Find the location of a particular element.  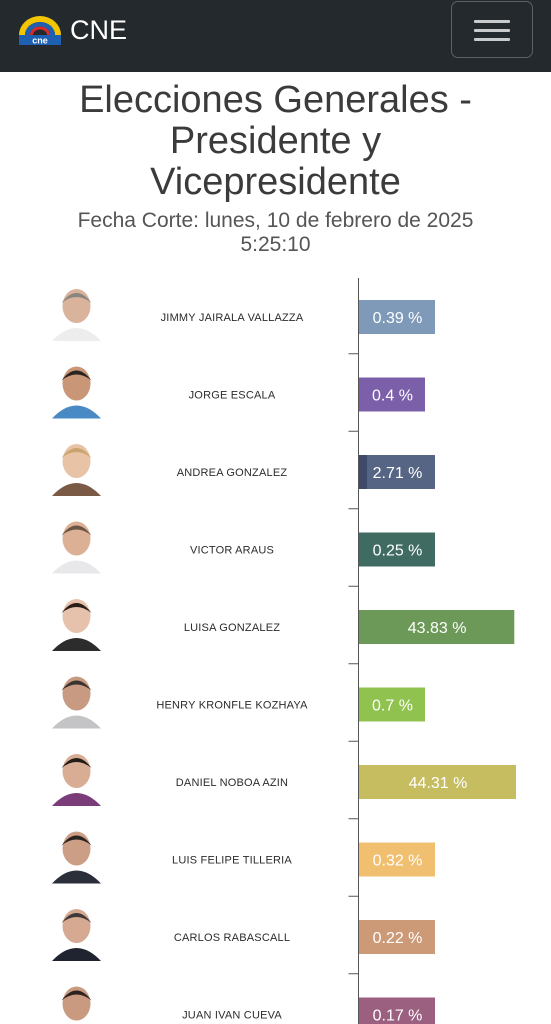

logo-text: cne is located at coordinates (40, 41).